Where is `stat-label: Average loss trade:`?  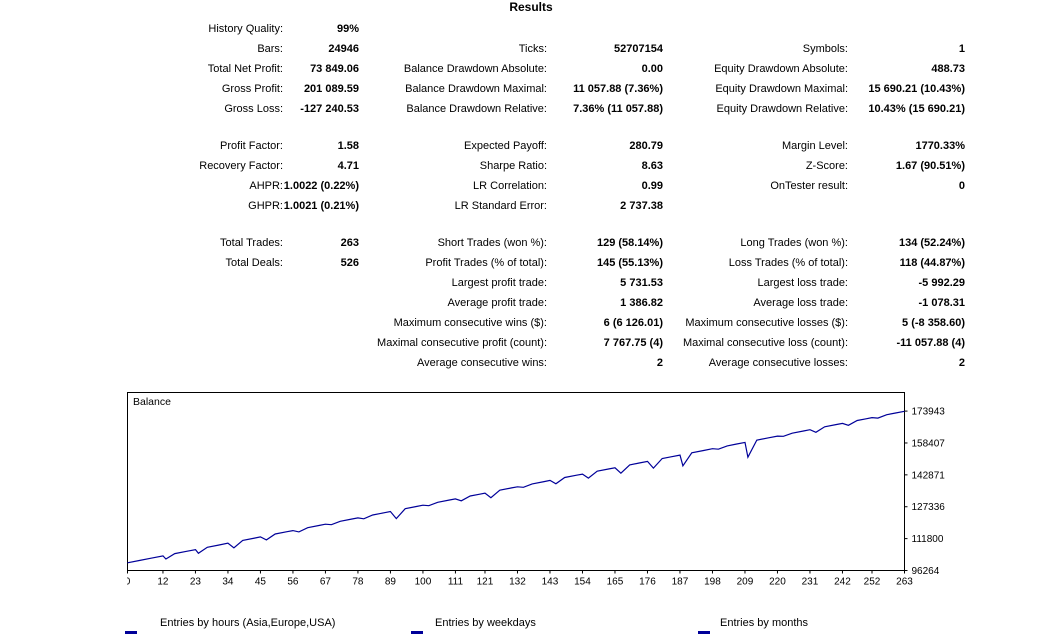 stat-label: Average loss trade: is located at coordinates (800, 303).